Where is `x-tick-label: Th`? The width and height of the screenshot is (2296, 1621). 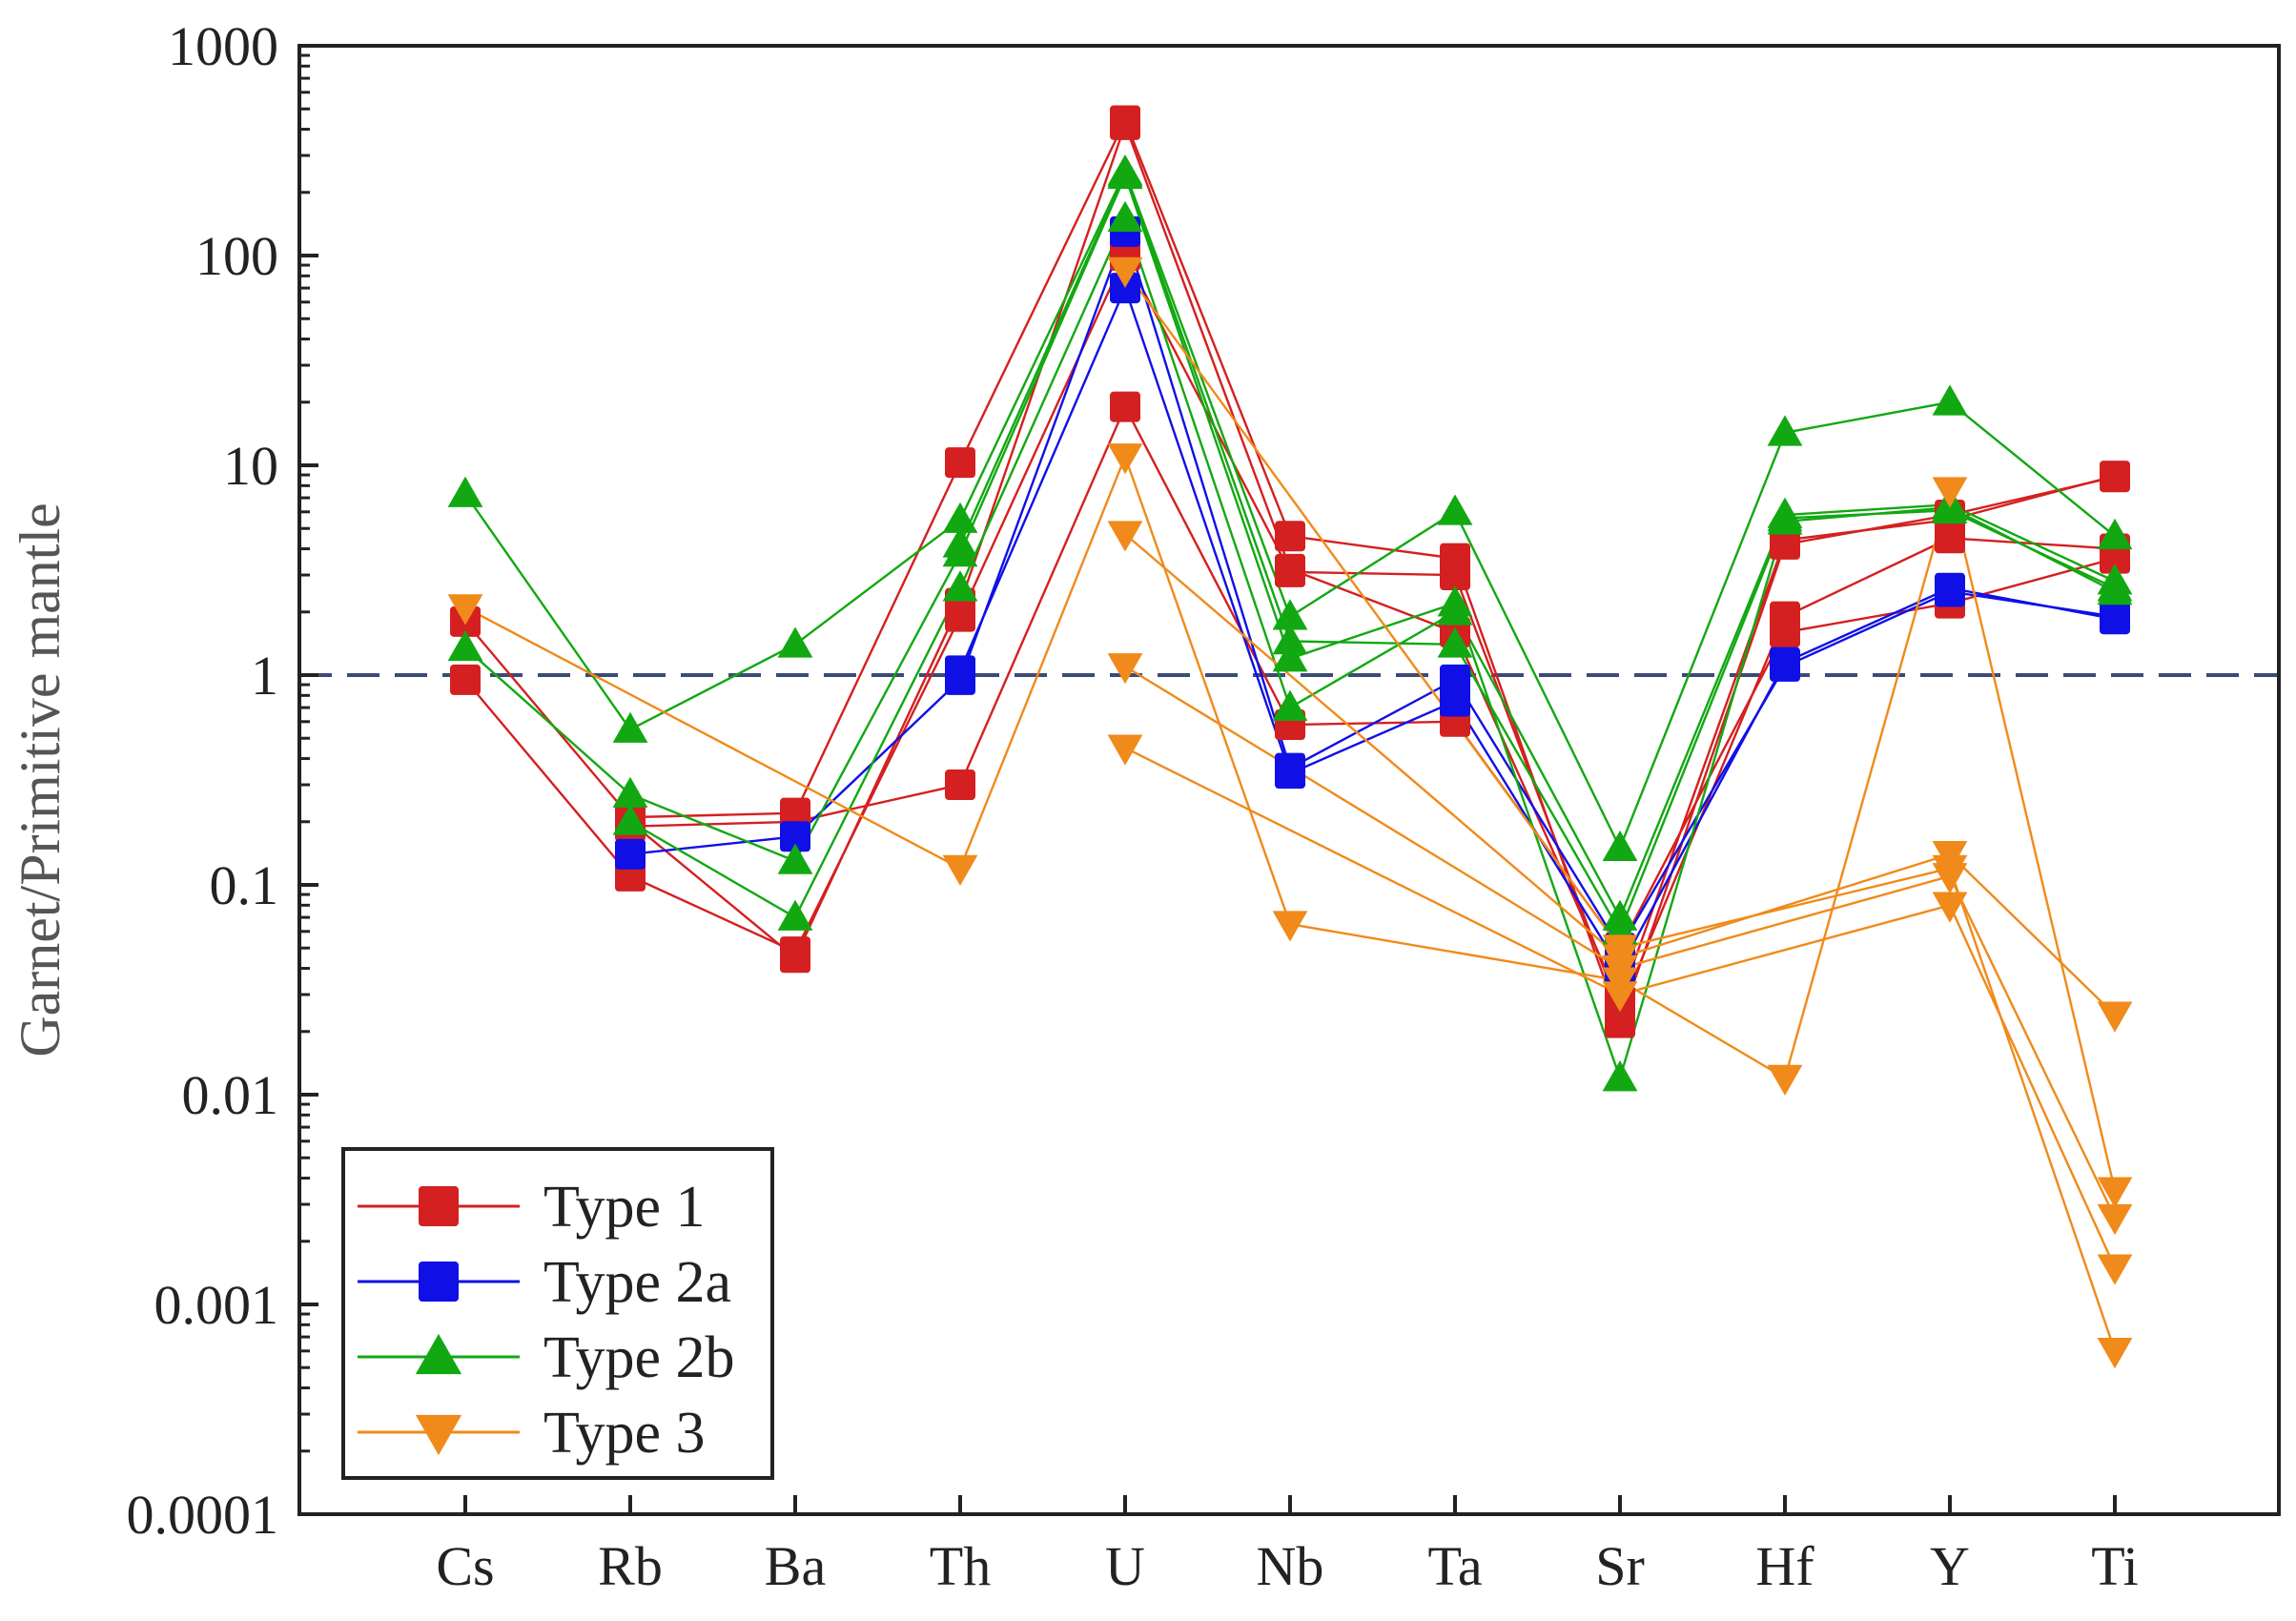
x-tick-label: Th is located at coordinates (960, 1566).